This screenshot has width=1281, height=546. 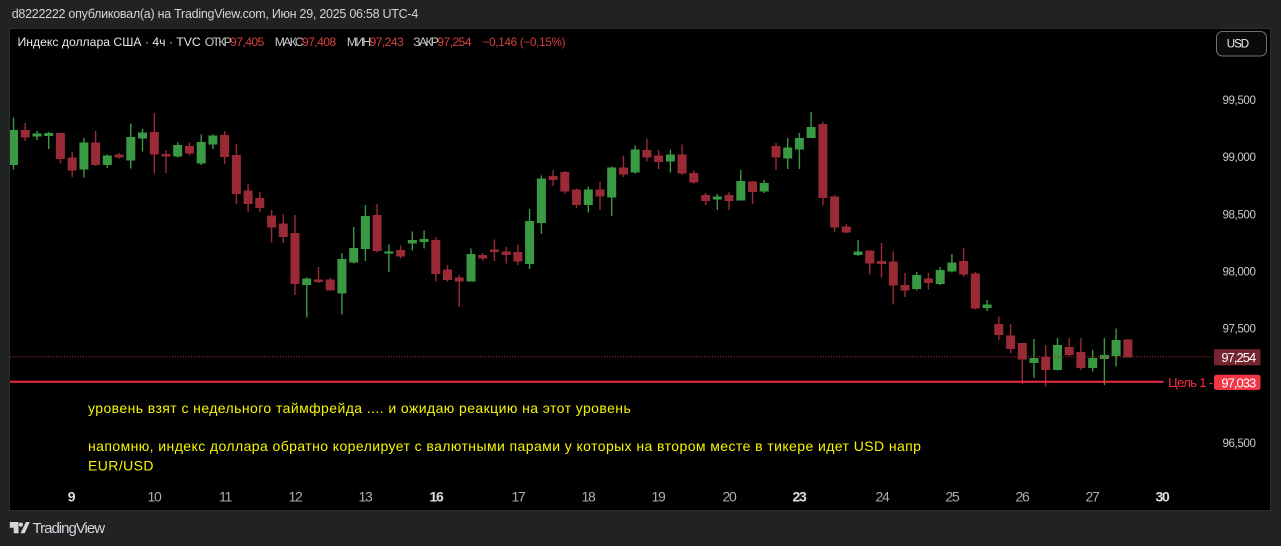 I want to click on svg-text: 97,033, so click(x=1238, y=382).